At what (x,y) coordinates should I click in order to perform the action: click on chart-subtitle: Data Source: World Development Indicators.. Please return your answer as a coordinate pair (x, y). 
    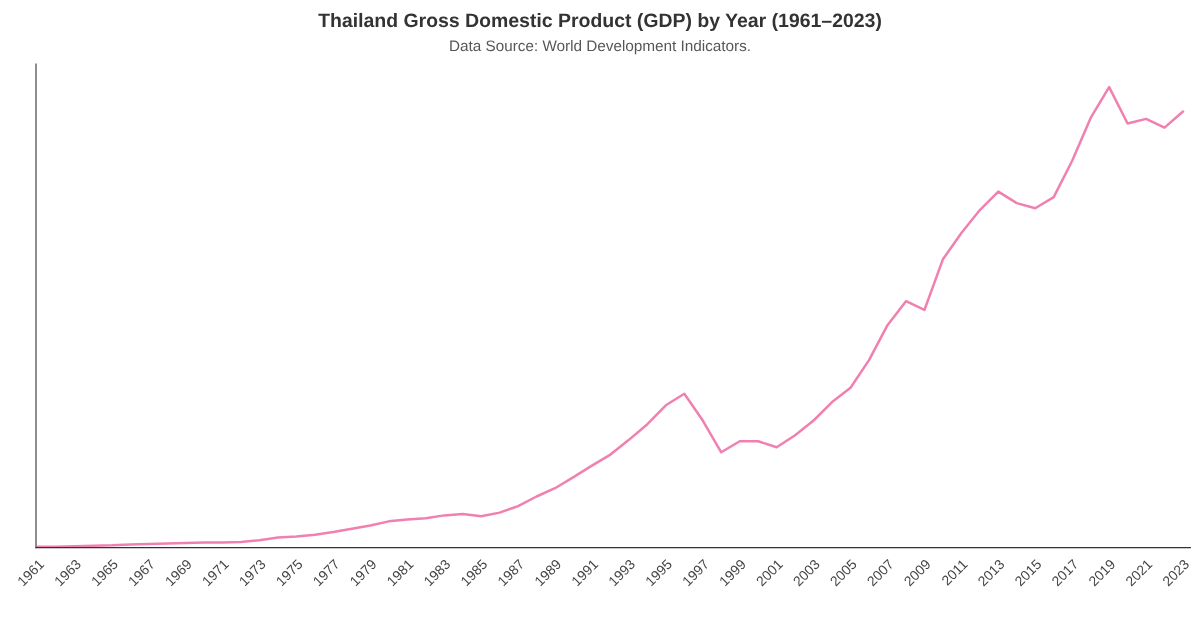
    Looking at the image, I should click on (600, 47).